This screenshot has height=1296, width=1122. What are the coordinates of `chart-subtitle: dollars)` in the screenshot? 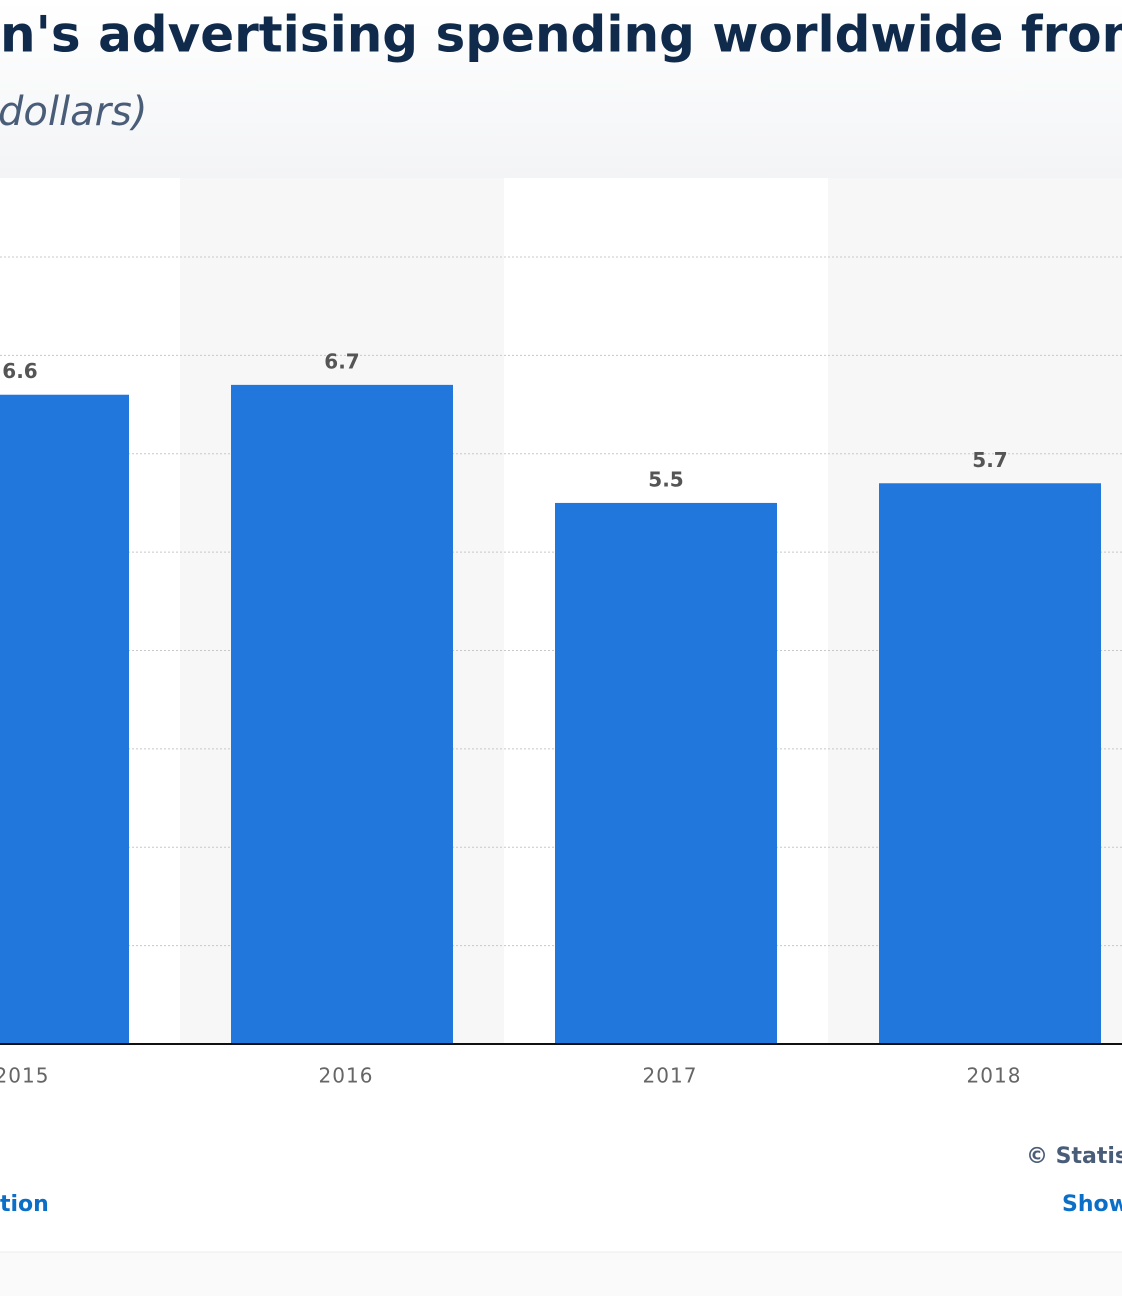 It's located at (74, 112).